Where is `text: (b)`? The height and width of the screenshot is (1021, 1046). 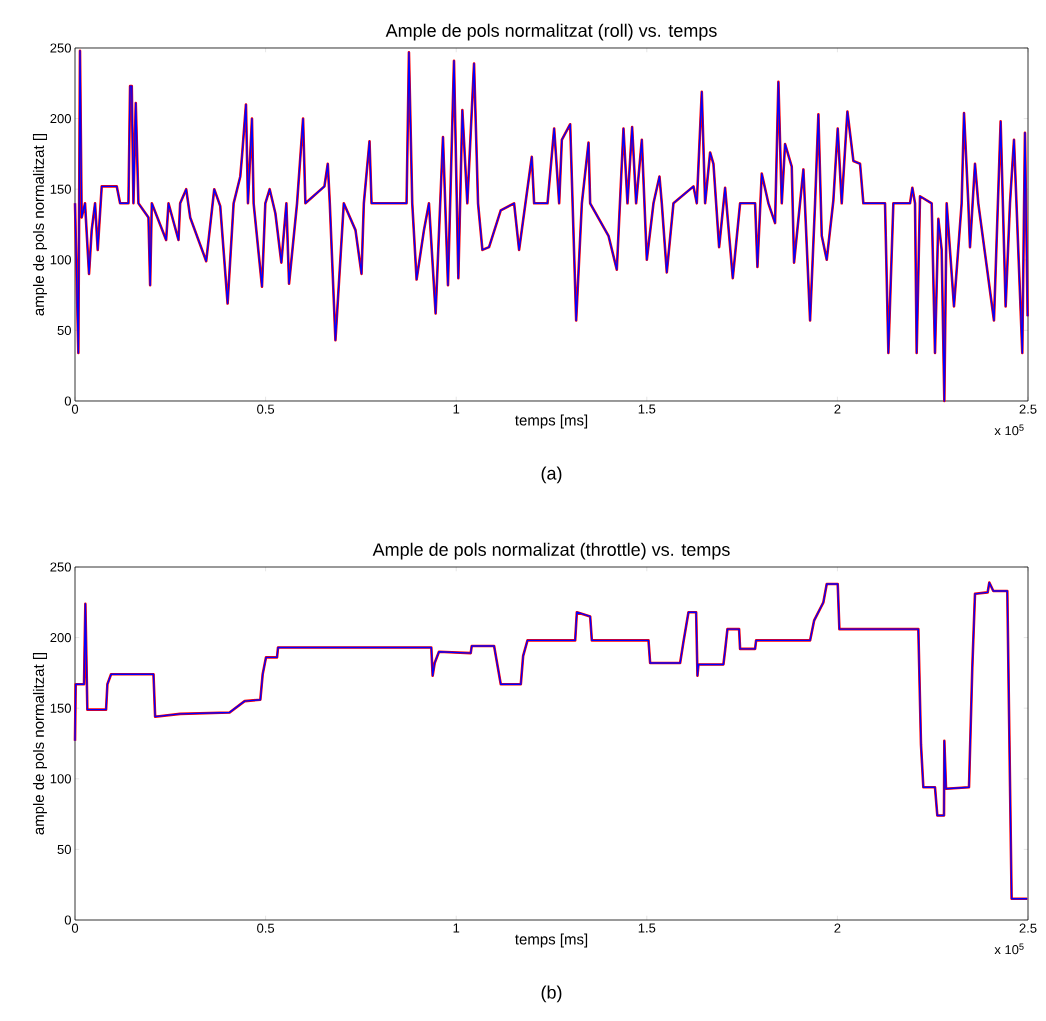
text: (b) is located at coordinates (551, 994).